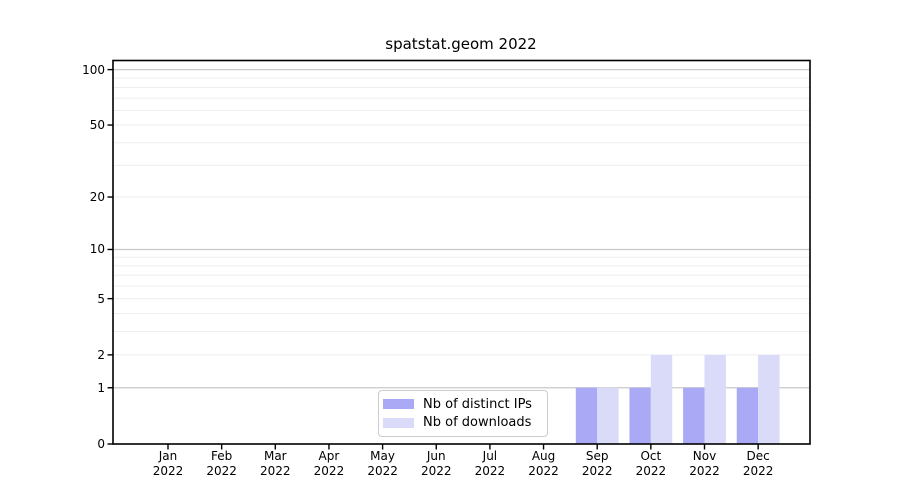 Image resolution: width=900 pixels, height=500 pixels. I want to click on x-tick-label: Jan 2022, so click(168, 463).